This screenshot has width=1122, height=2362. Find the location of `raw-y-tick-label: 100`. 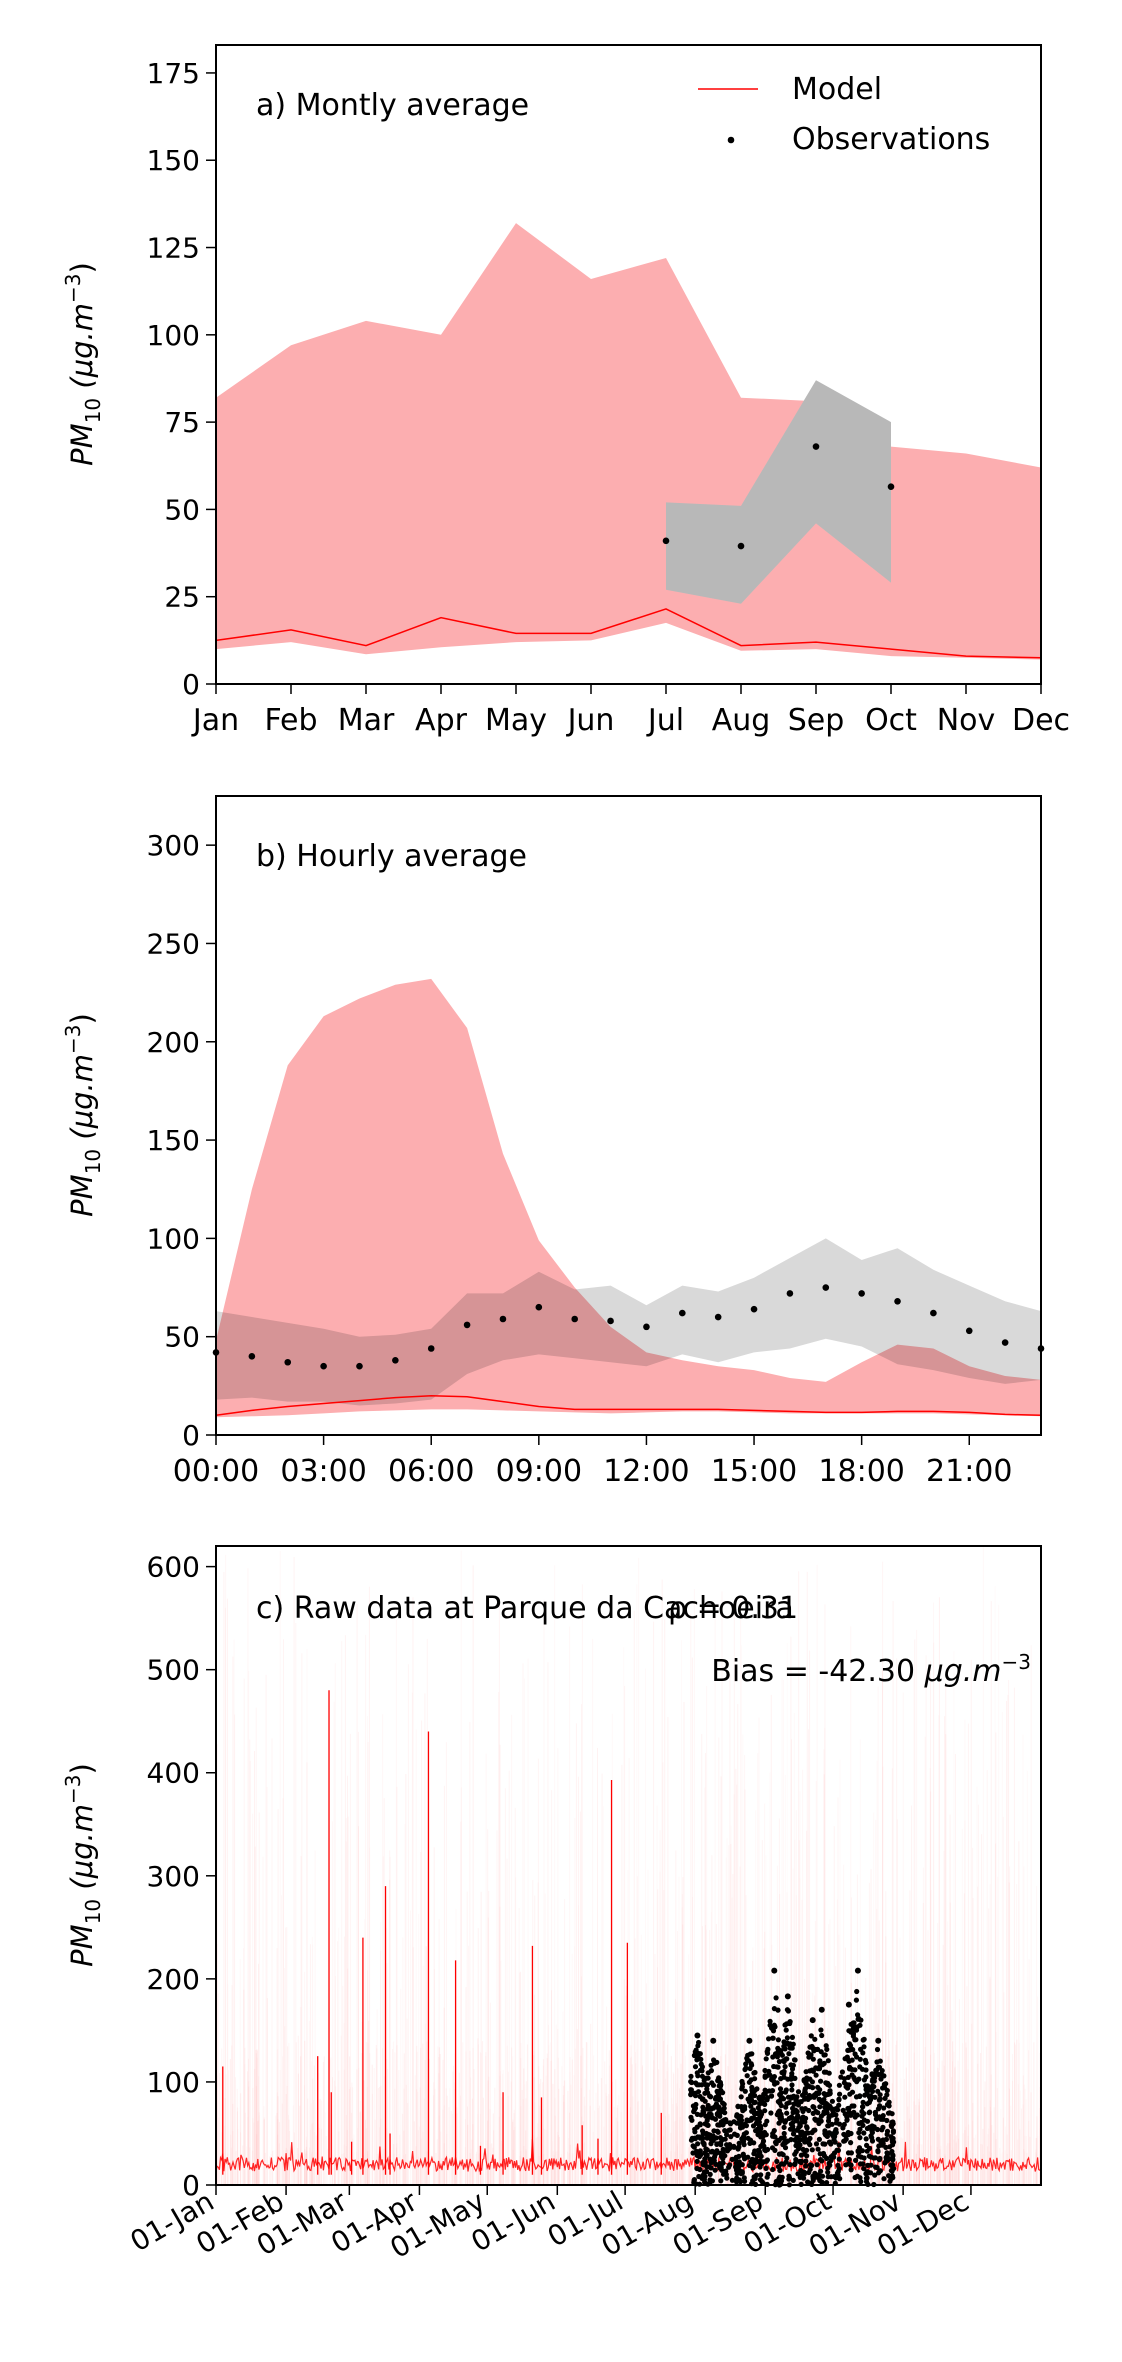

raw-y-tick-label: 100 is located at coordinates (173, 2082).